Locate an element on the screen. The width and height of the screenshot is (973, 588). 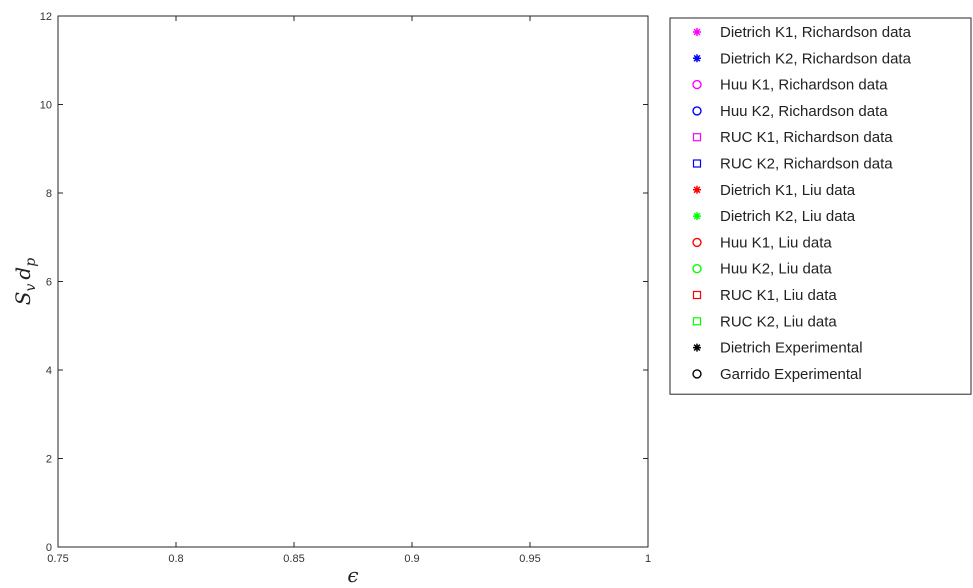
legend-label: RUC K2, Richardson data is located at coordinates (806, 164).